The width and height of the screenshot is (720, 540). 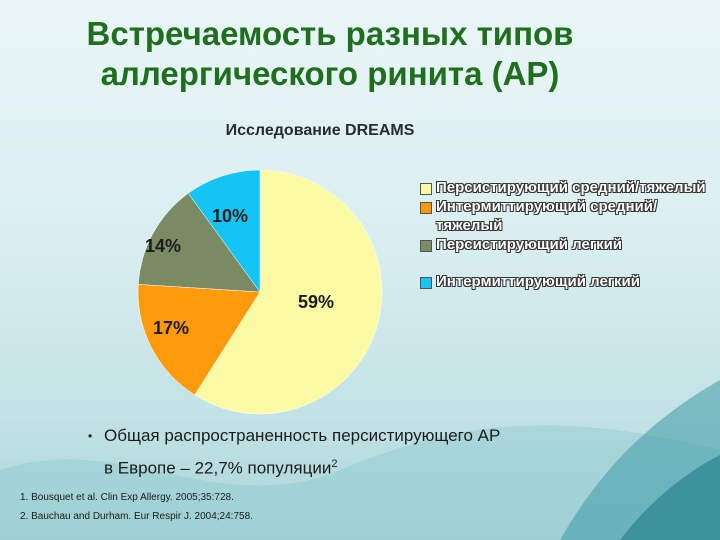 I want to click on slice-persistent-mild, so click(x=199, y=242).